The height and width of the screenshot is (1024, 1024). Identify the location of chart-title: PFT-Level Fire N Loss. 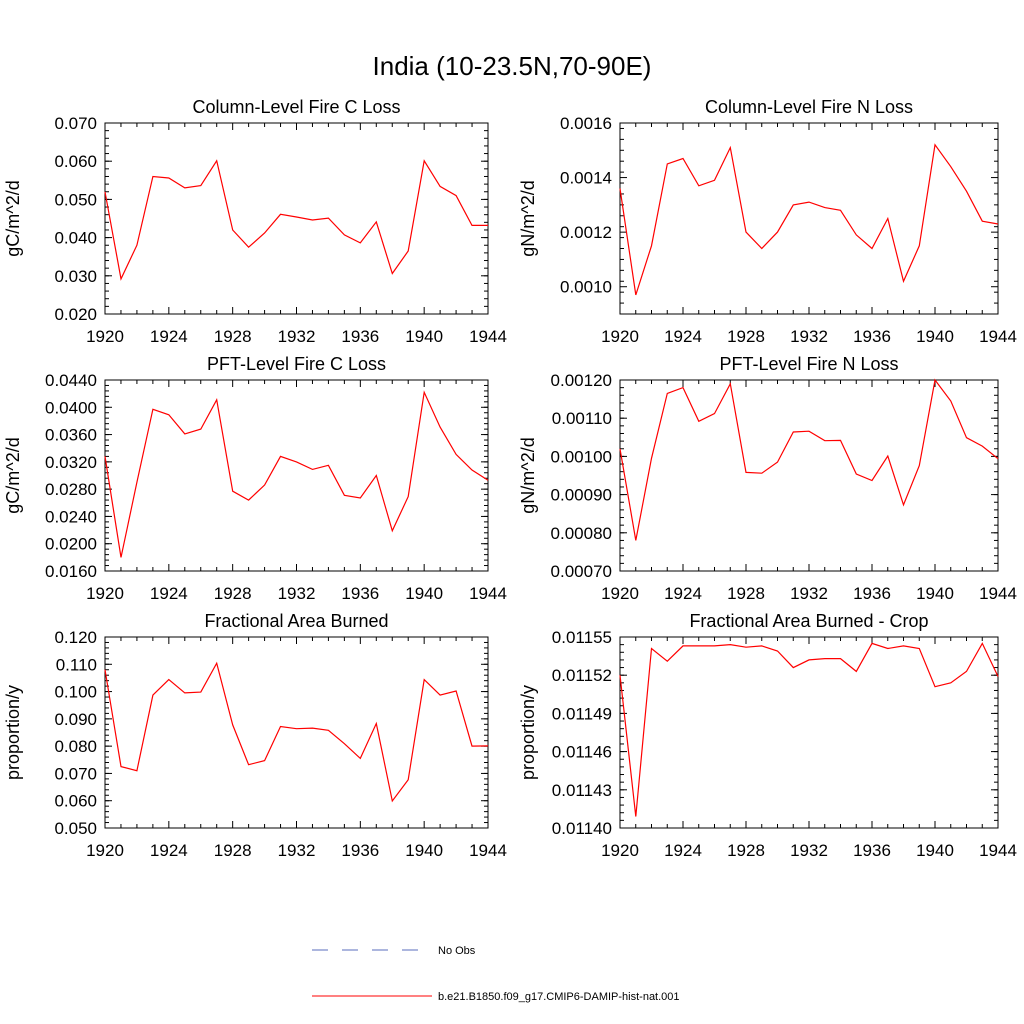
(808, 364).